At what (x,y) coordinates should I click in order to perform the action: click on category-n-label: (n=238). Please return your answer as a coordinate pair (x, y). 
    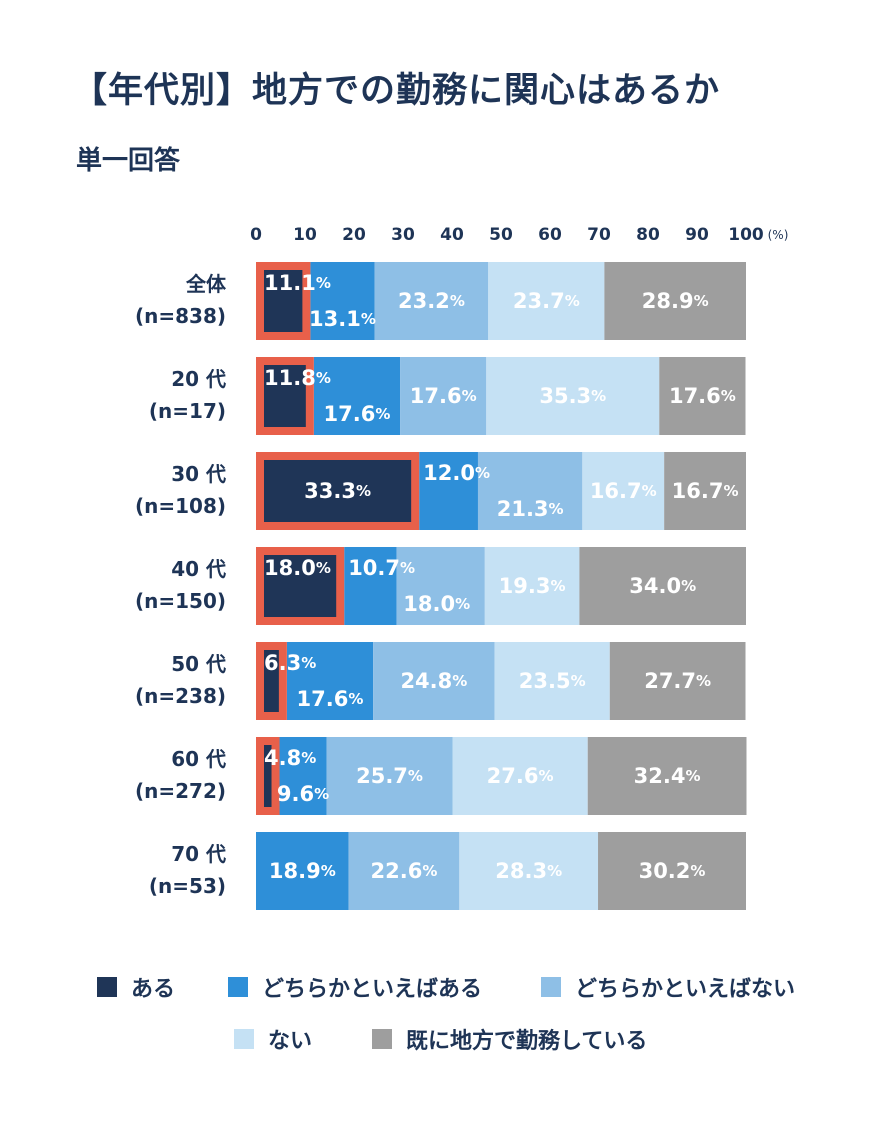
    Looking at the image, I should click on (180, 696).